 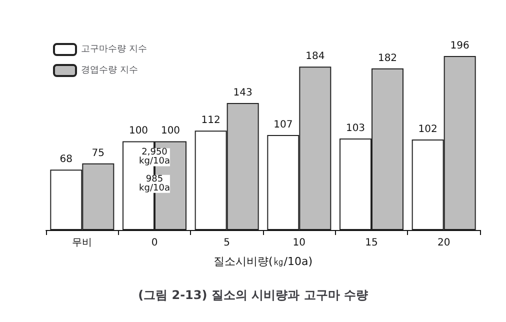 What do you see at coordinates (98, 153) in the screenshot?
I see `data-label: 75` at bounding box center [98, 153].